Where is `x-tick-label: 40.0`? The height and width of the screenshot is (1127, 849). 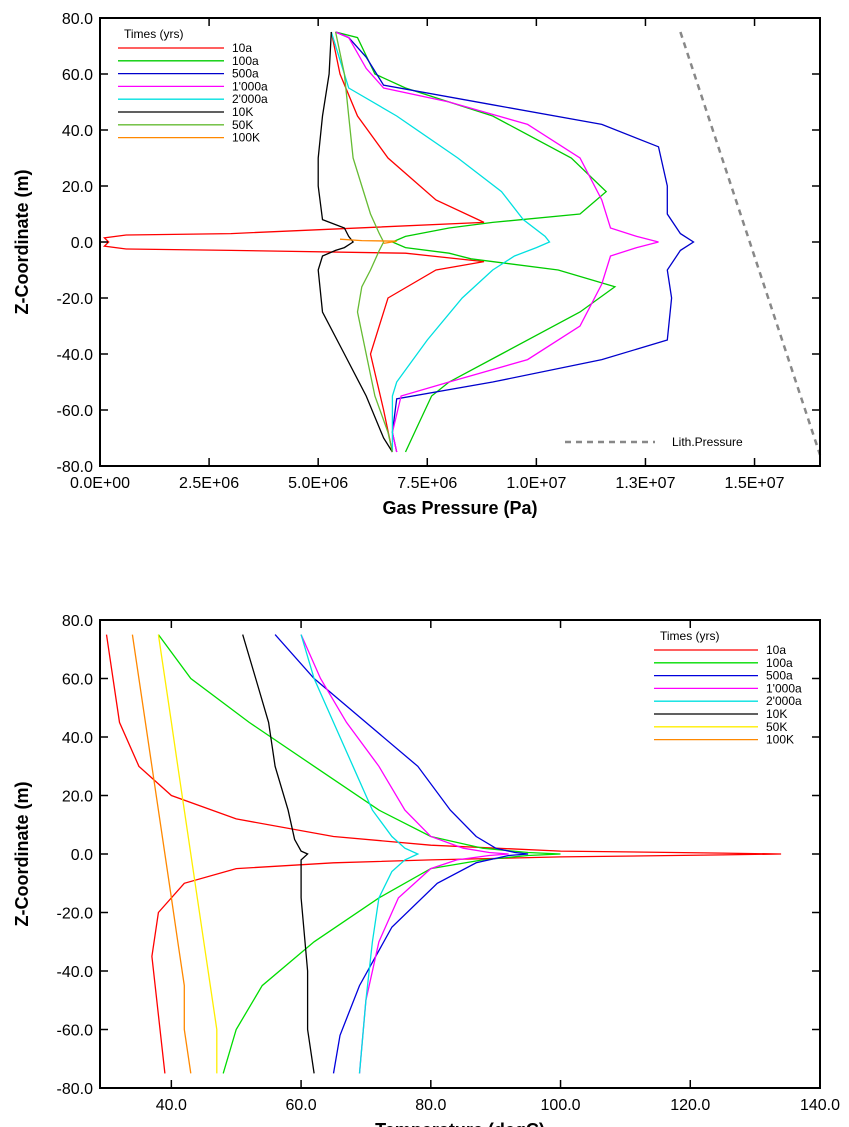 x-tick-label: 40.0 is located at coordinates (171, 1105).